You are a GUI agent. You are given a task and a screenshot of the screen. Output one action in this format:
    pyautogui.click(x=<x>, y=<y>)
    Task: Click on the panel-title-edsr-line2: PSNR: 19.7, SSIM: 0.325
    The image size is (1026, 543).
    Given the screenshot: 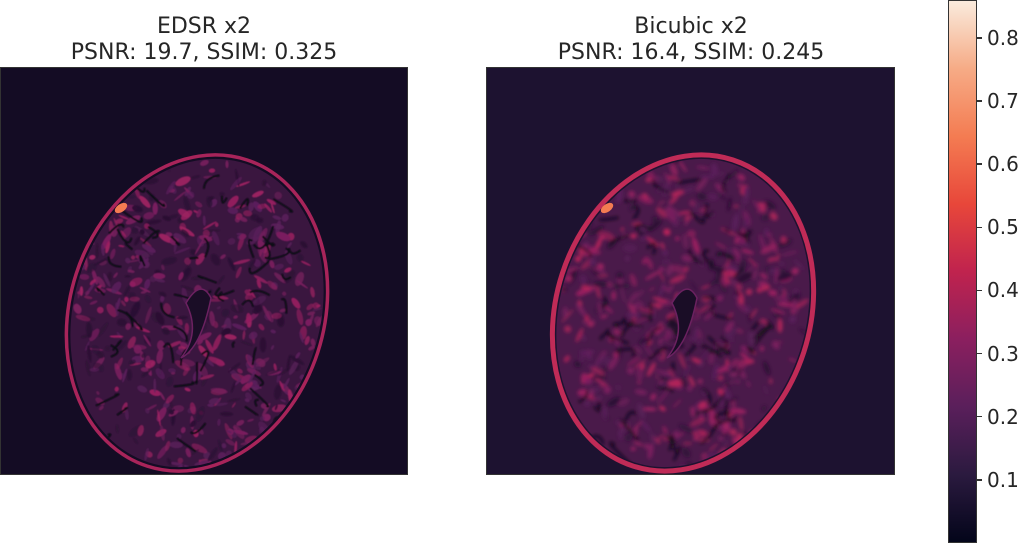 What is the action you would take?
    pyautogui.click(x=204, y=52)
    